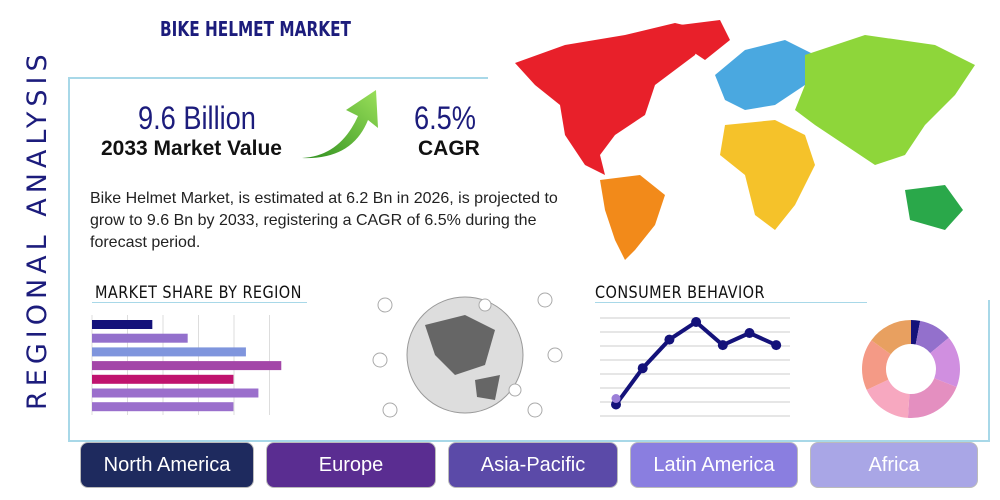  I want to click on australia, so click(934, 207).